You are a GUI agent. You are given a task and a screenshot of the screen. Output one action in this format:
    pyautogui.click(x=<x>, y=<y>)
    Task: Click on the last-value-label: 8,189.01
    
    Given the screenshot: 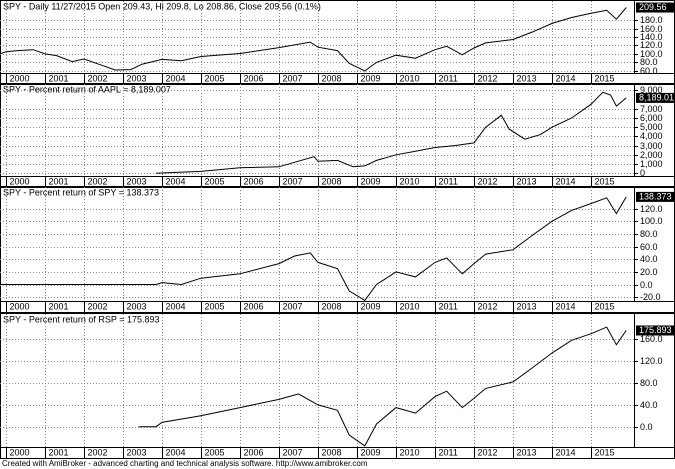 What is the action you would take?
    pyautogui.click(x=656, y=97)
    